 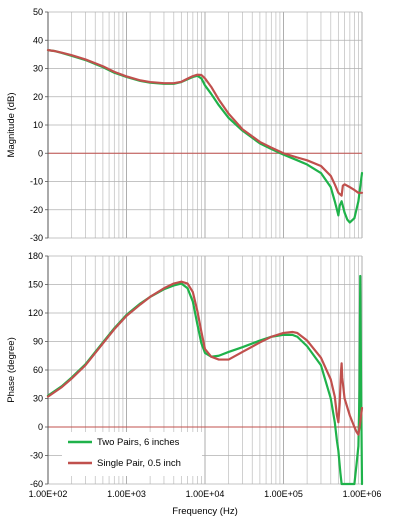 I want to click on y-tick-label: 60, so click(x=38, y=370).